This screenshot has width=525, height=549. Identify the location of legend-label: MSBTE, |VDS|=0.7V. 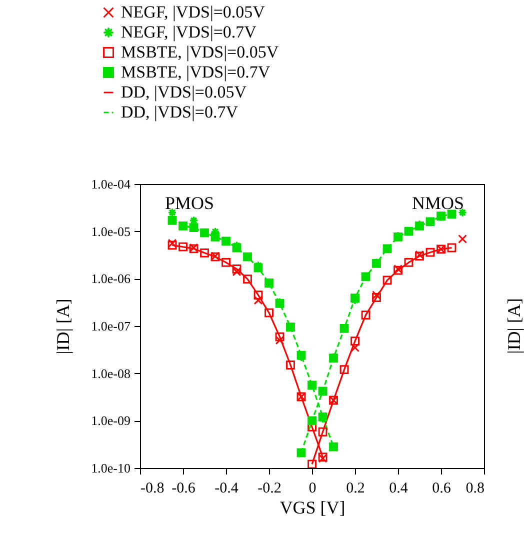
(196, 72).